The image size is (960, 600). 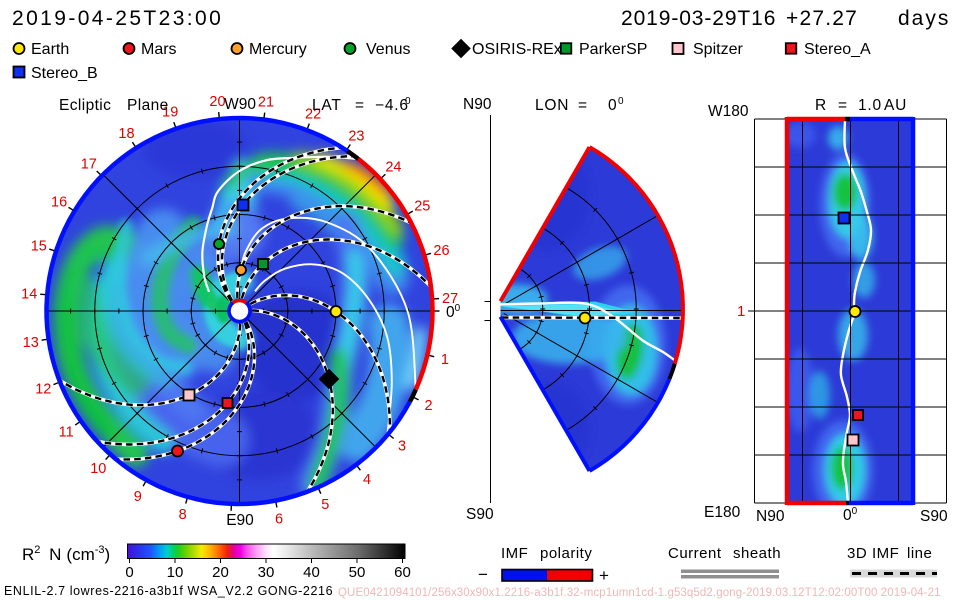 What do you see at coordinates (517, 49) in the screenshot?
I see `svg-text: OSIRIS-REx` at bounding box center [517, 49].